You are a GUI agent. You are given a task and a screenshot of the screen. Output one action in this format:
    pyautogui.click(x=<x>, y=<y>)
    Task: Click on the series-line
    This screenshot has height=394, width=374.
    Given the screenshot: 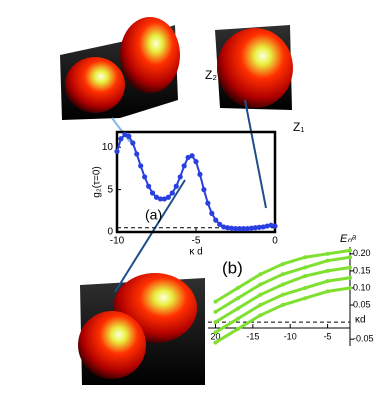 What is the action you would take?
    pyautogui.click(x=196, y=181)
    